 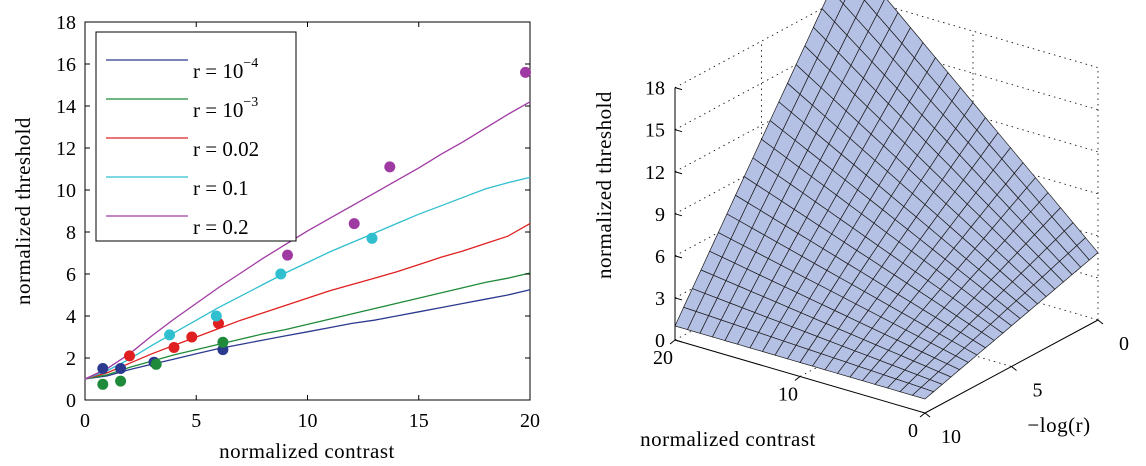 I want to click on legend: r = 10−4r = 10−3r = 0.02r = 0.1r = 0.2, so click(x=196, y=136).